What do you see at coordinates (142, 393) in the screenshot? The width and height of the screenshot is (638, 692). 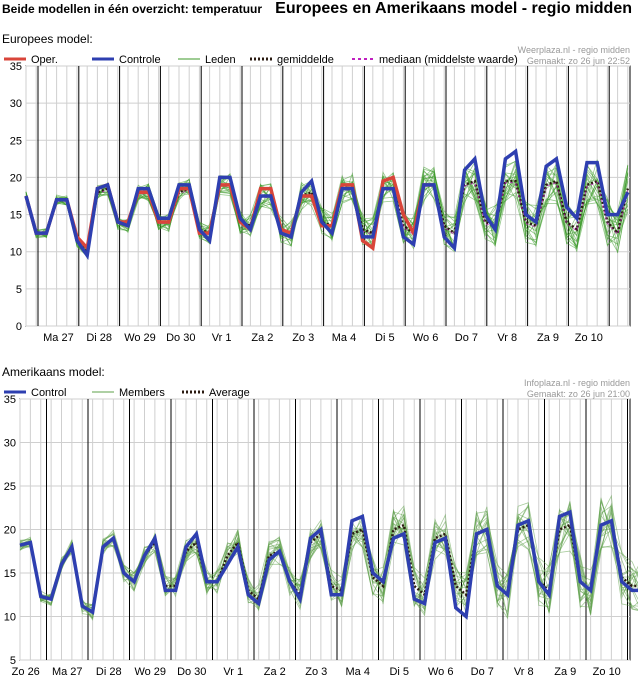 I see `legend-label-member: Members` at bounding box center [142, 393].